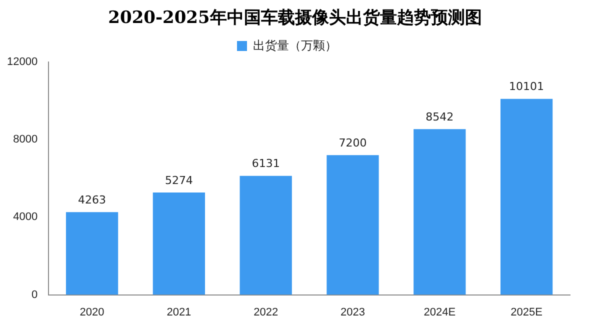  What do you see at coordinates (352, 312) in the screenshot?
I see `x-tick-label: 2023` at bounding box center [352, 312].